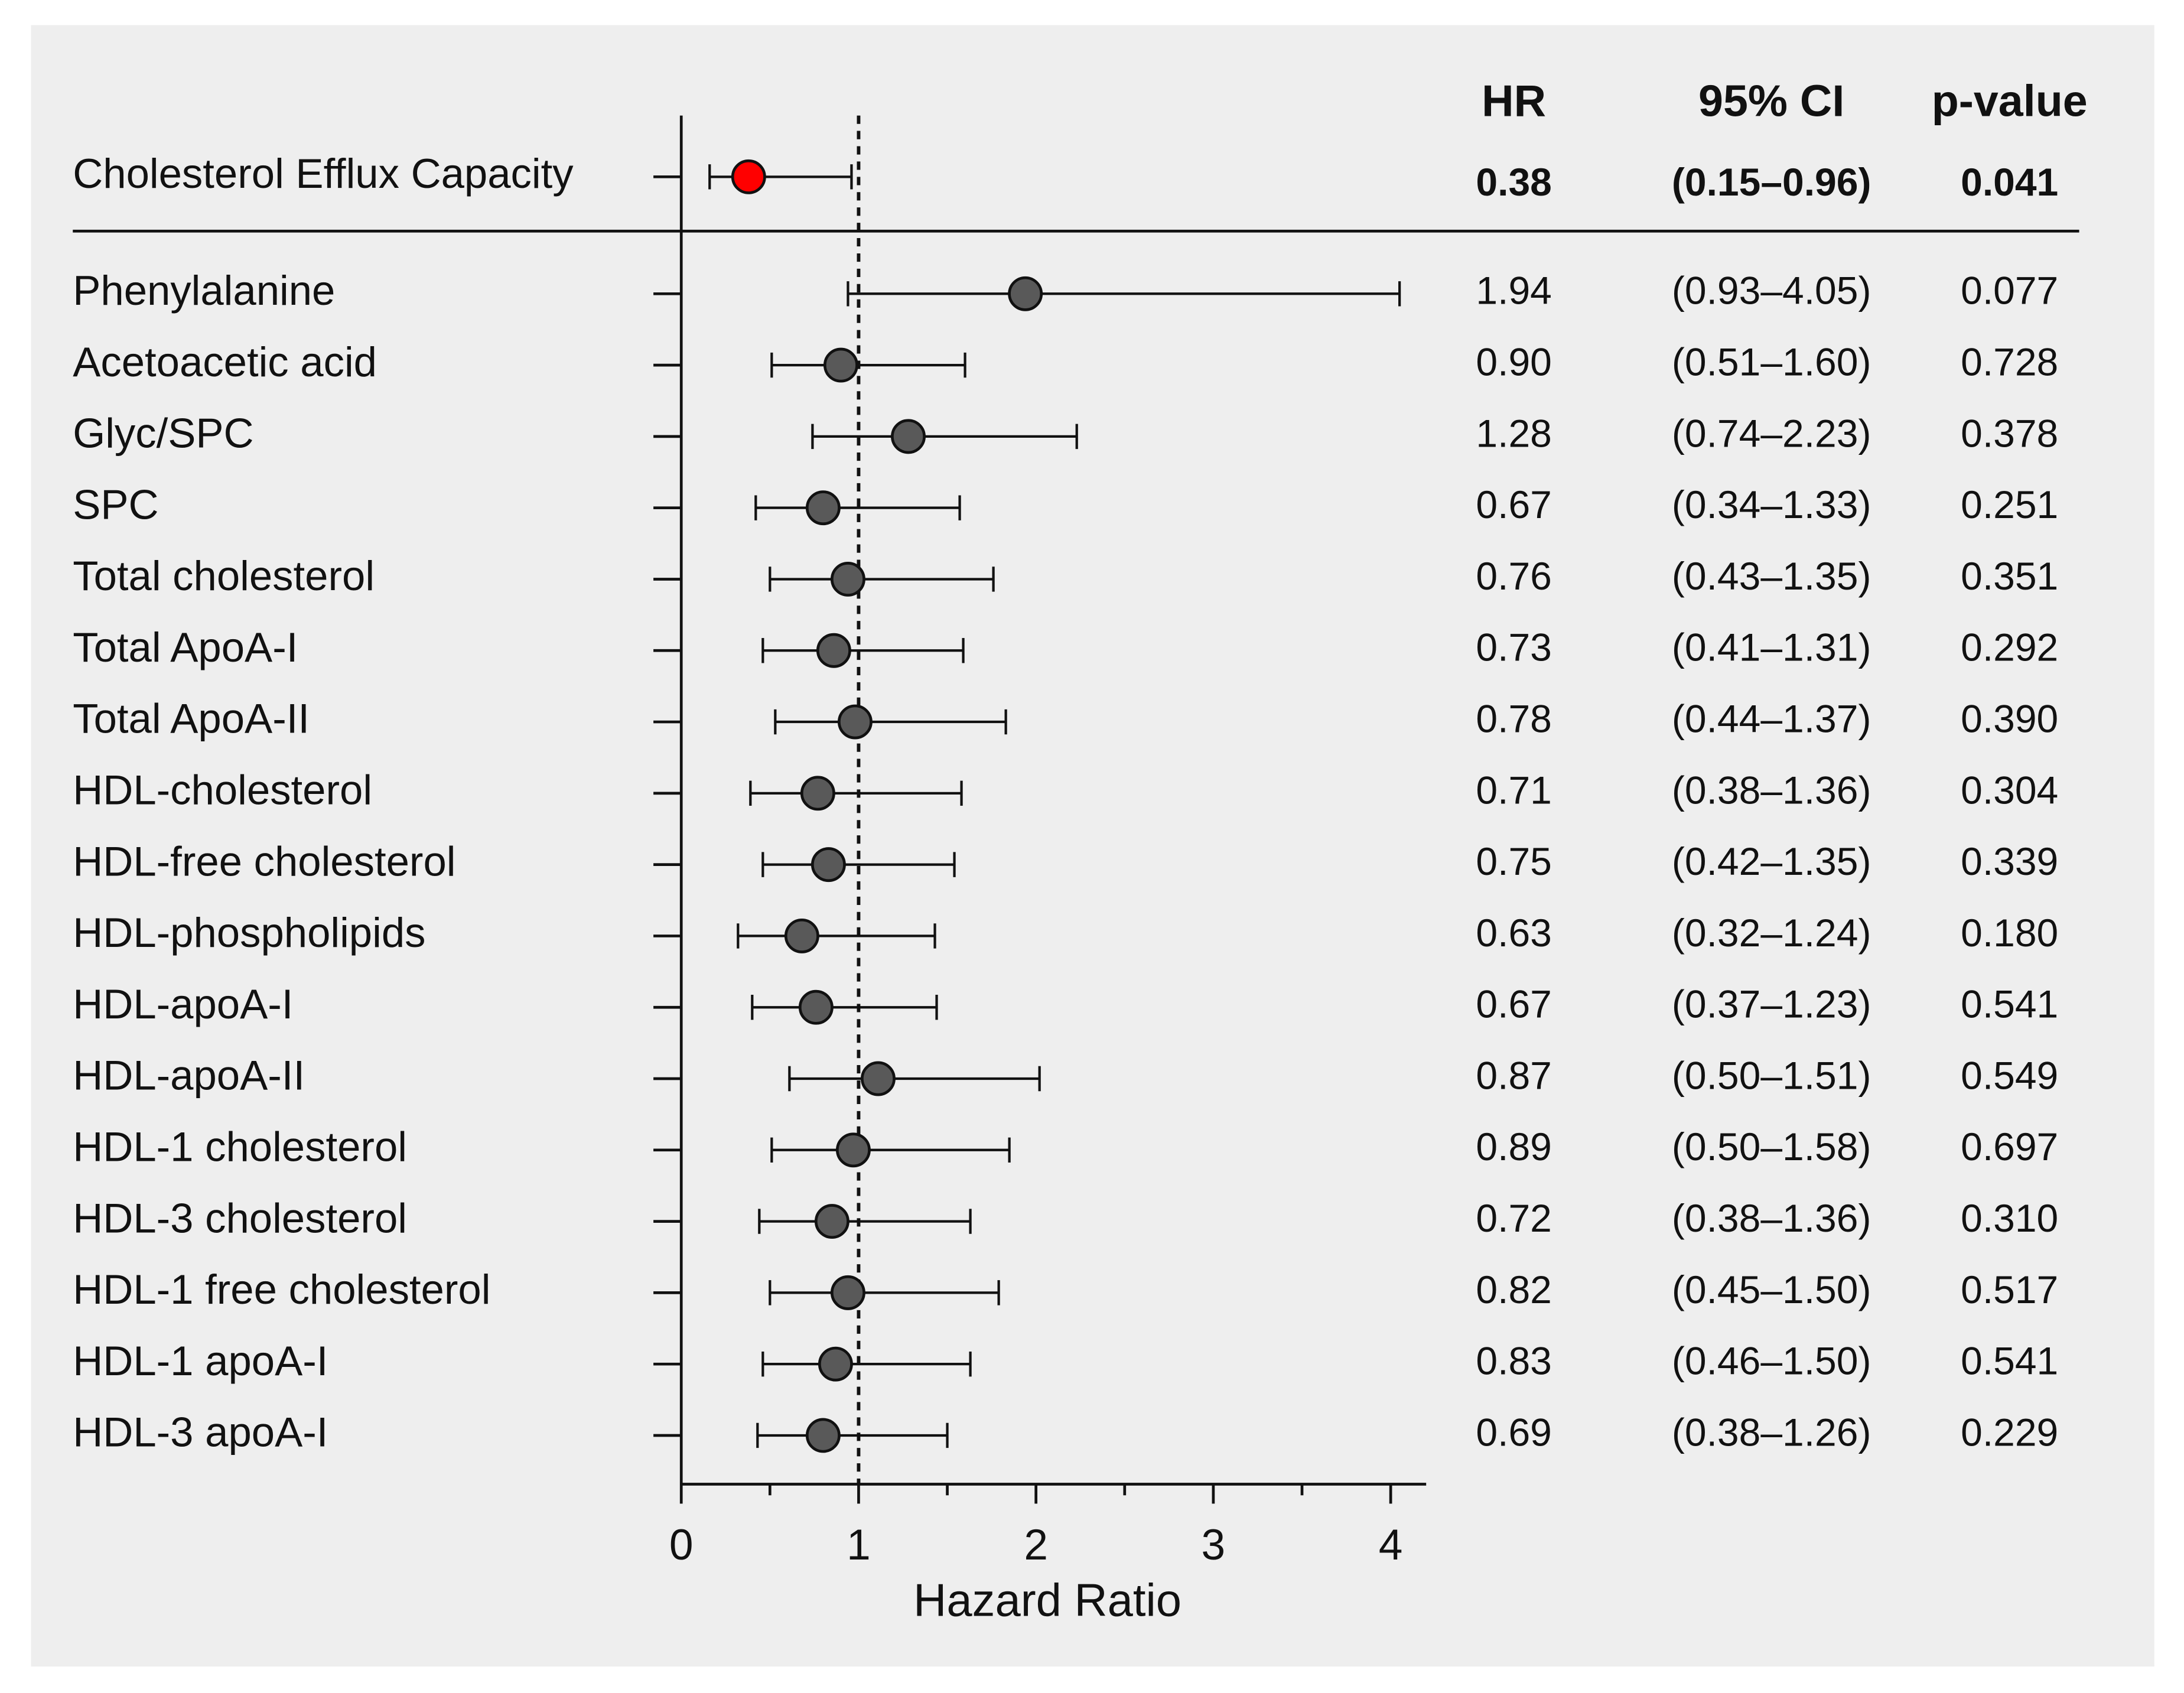 The height and width of the screenshot is (1693, 2184). I want to click on x-tick-label: 3, so click(1214, 1545).